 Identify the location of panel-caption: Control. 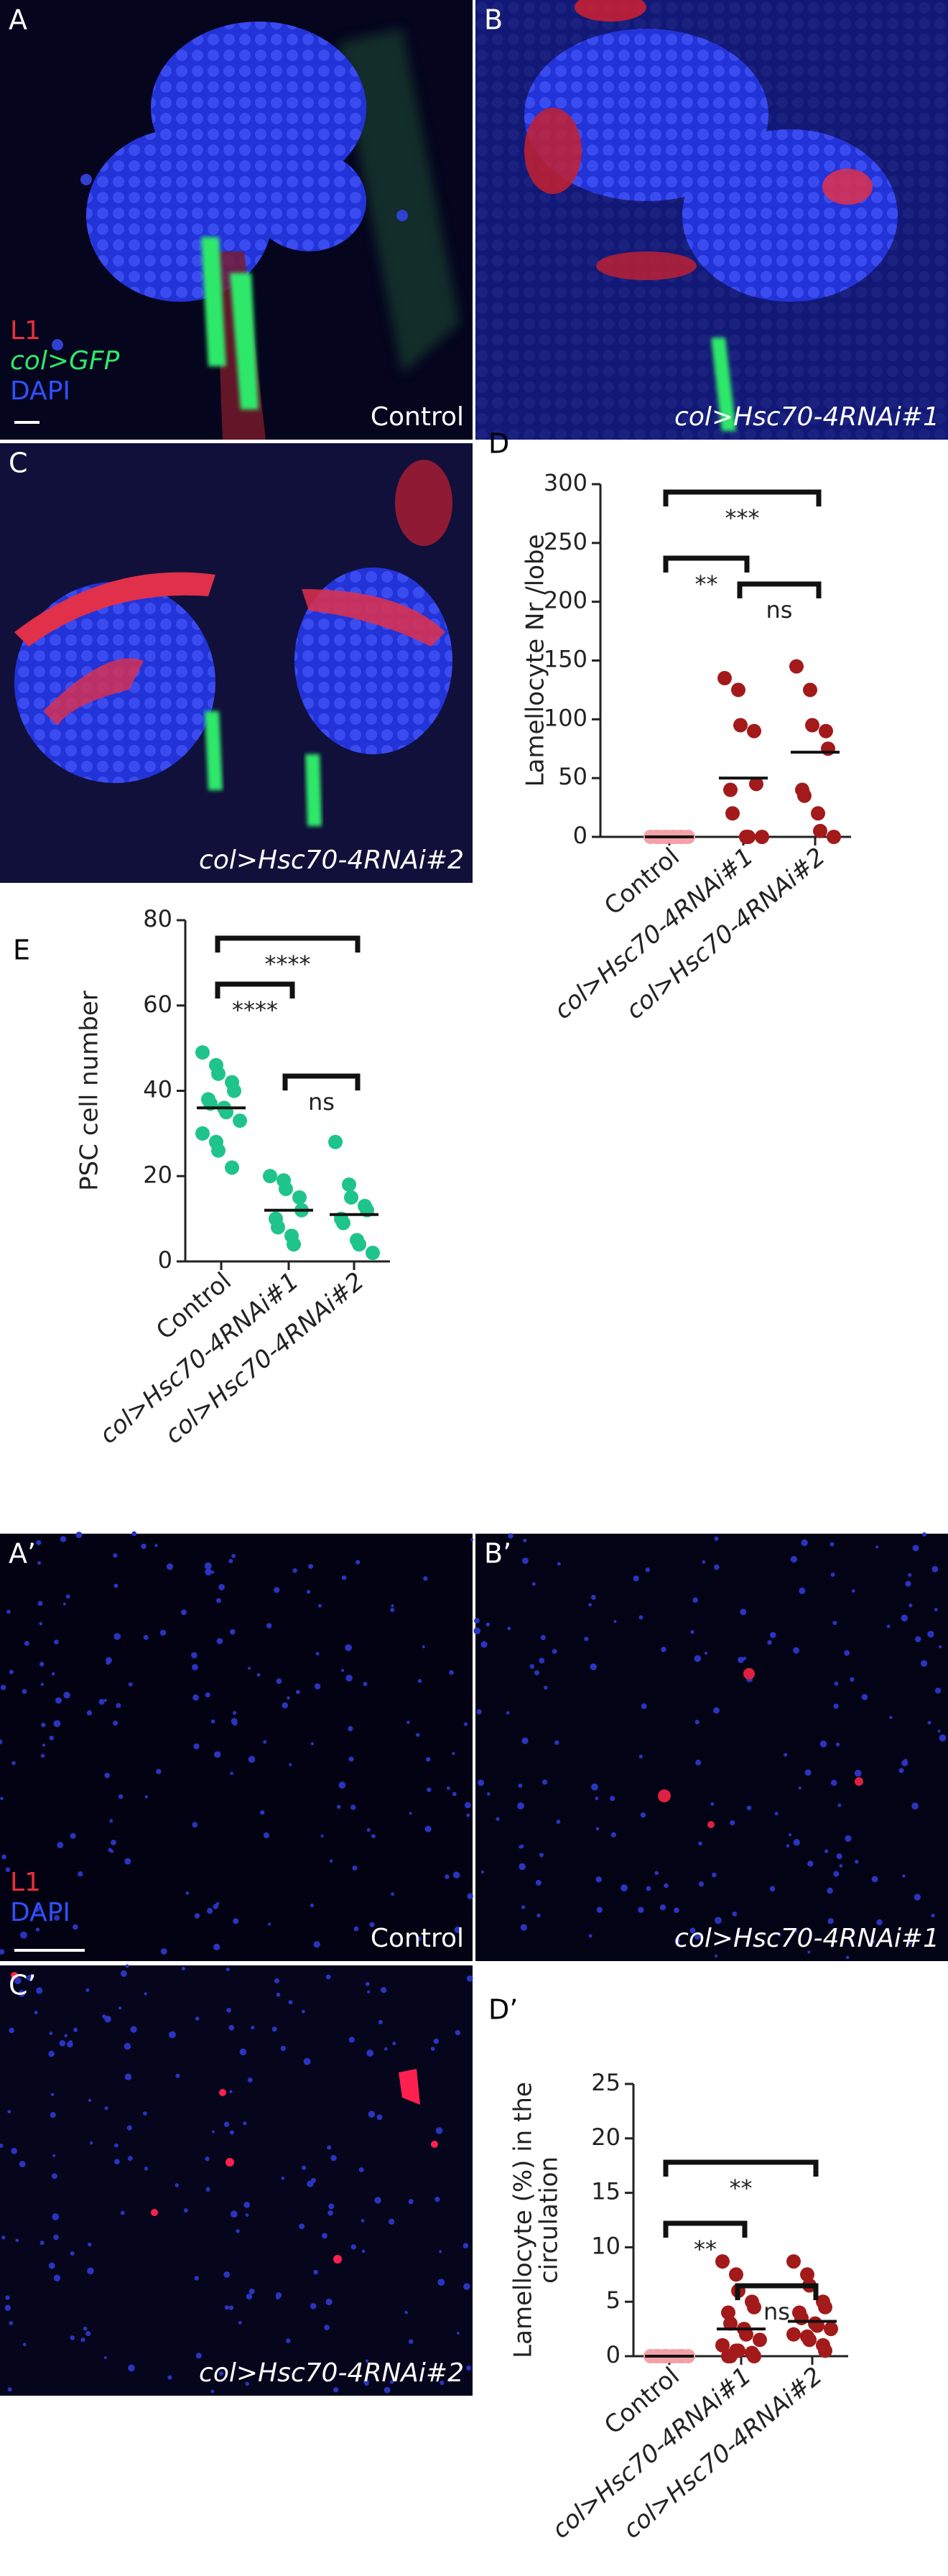
(418, 1938).